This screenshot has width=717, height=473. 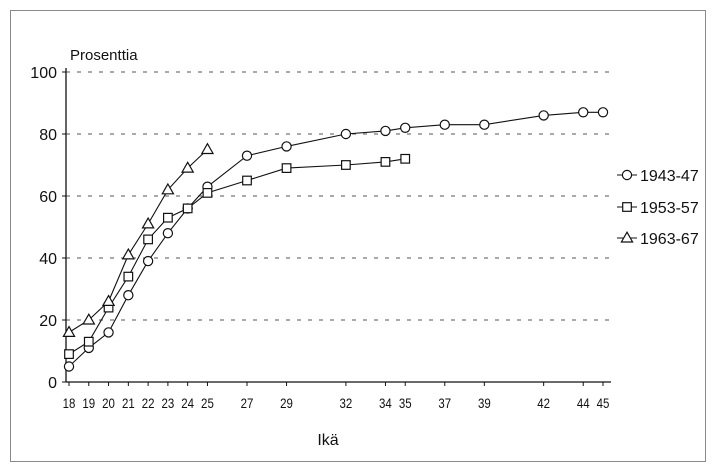 What do you see at coordinates (108, 403) in the screenshot?
I see `x-tick-label: 20` at bounding box center [108, 403].